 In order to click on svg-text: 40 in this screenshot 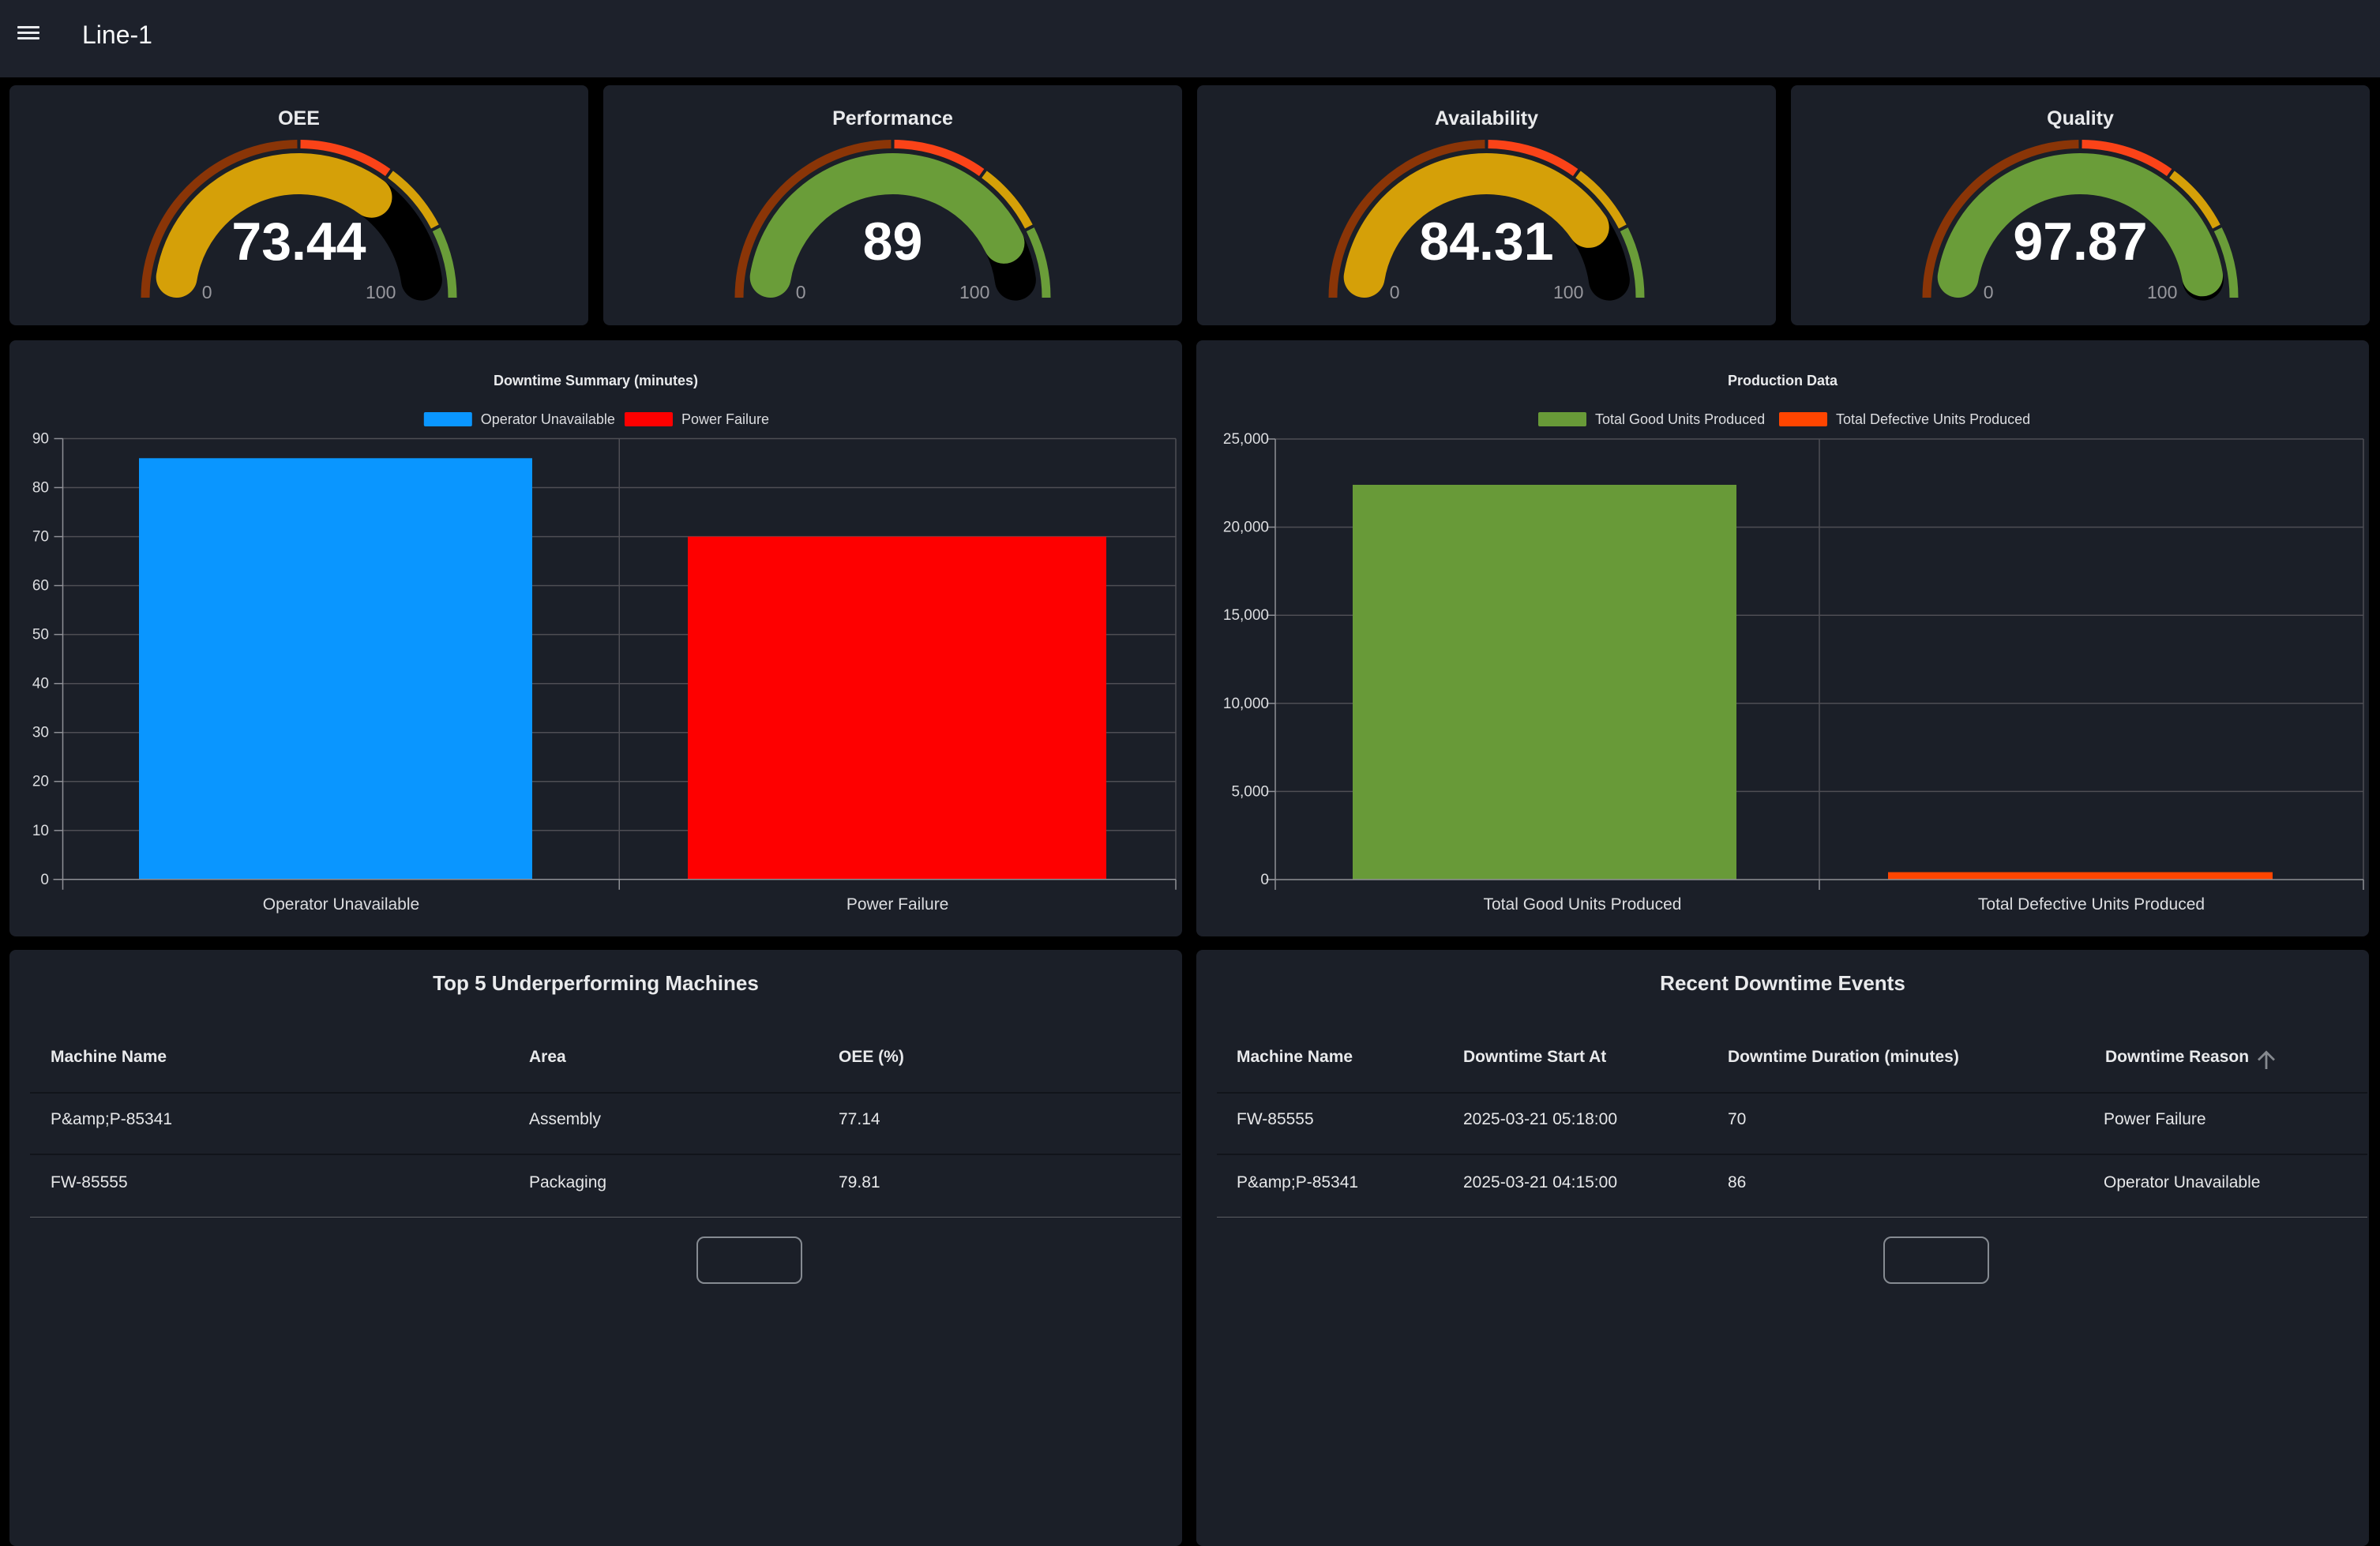, I will do `click(40, 684)`.